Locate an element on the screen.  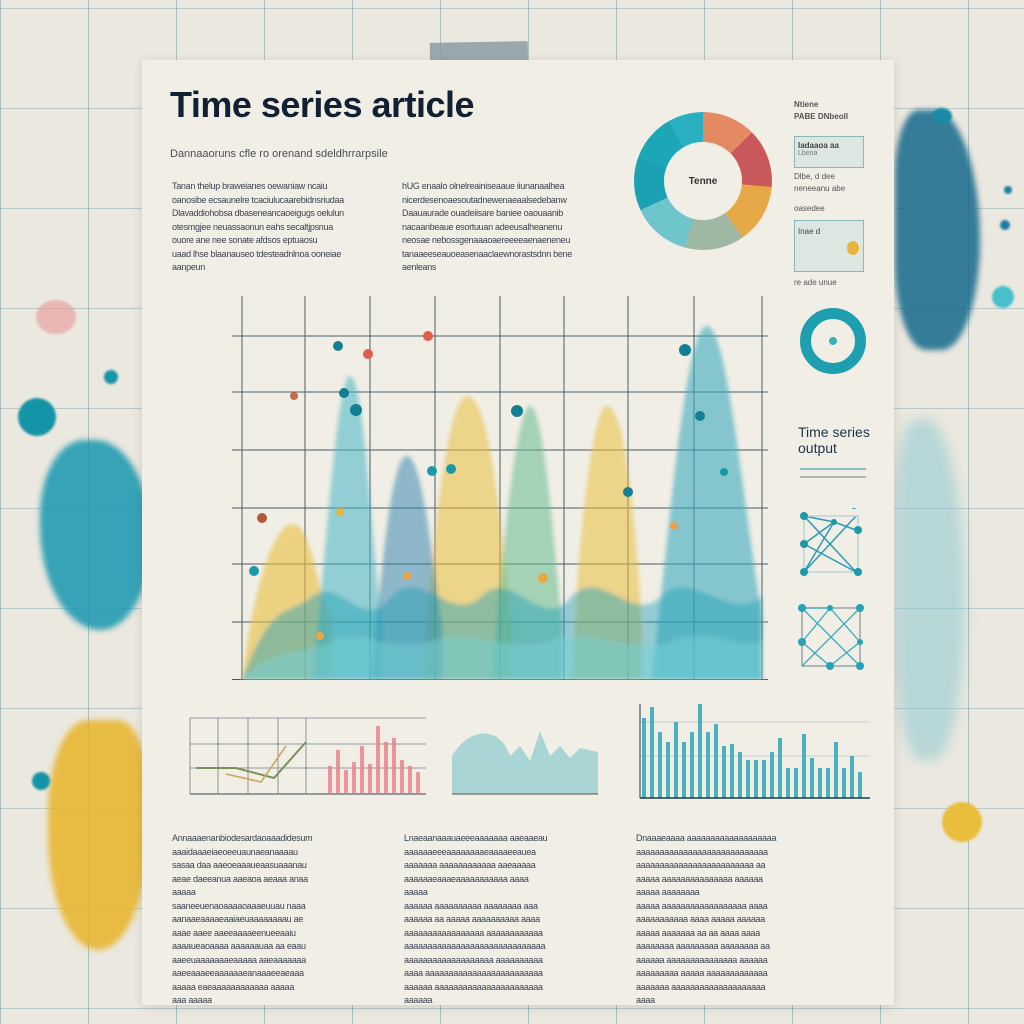
text-line: aaeeuaaaaaaaeaaaaa aaeaaaaaaa is located at coordinates (239, 959).